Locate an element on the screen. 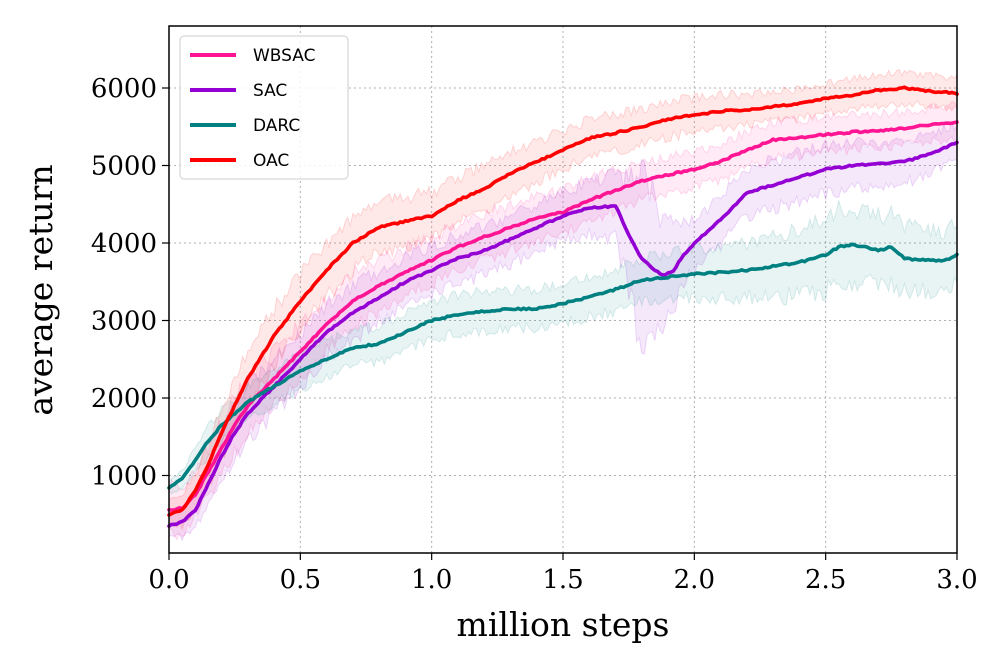  legend-label-darc: DARC is located at coordinates (276, 126).